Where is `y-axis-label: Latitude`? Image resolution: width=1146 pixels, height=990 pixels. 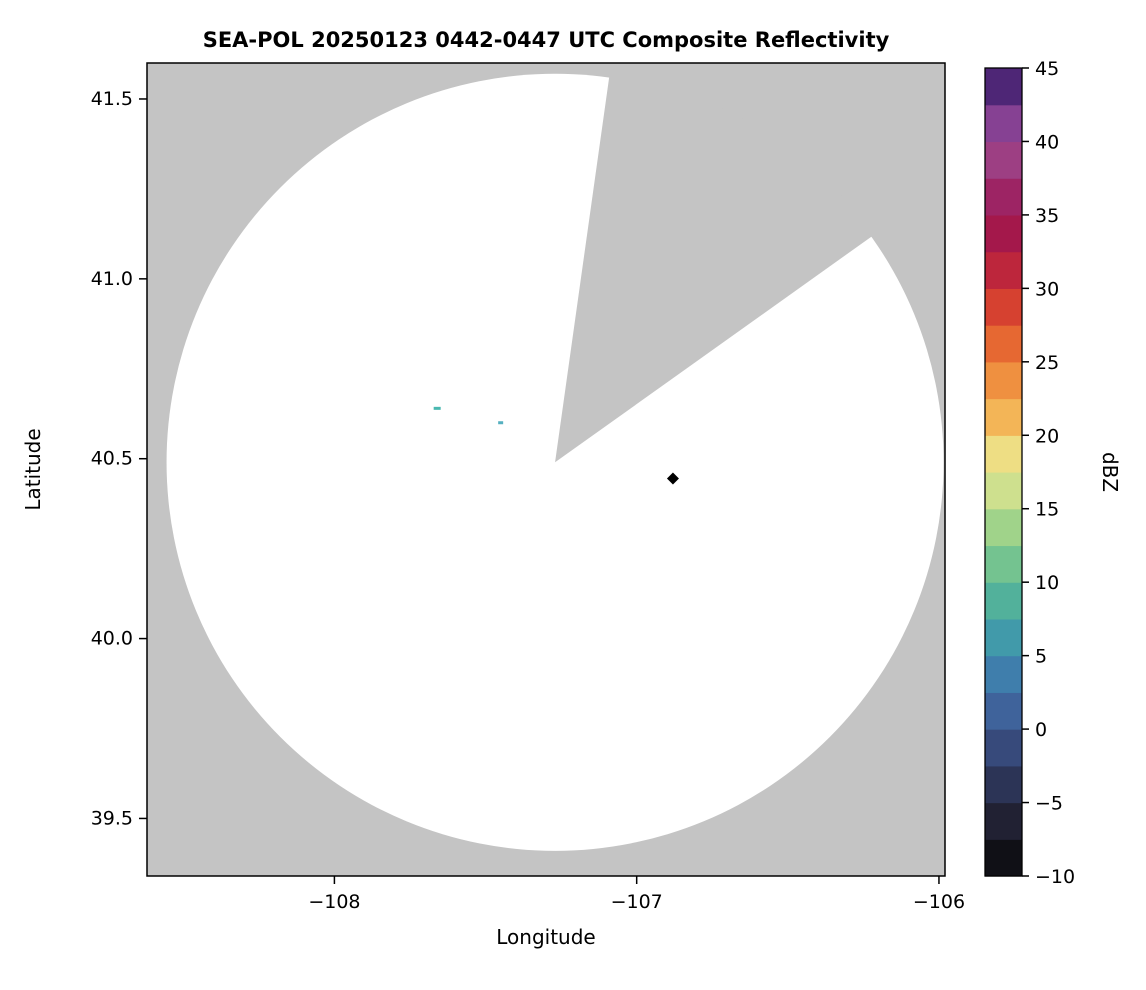 y-axis-label: Latitude is located at coordinates (33, 469).